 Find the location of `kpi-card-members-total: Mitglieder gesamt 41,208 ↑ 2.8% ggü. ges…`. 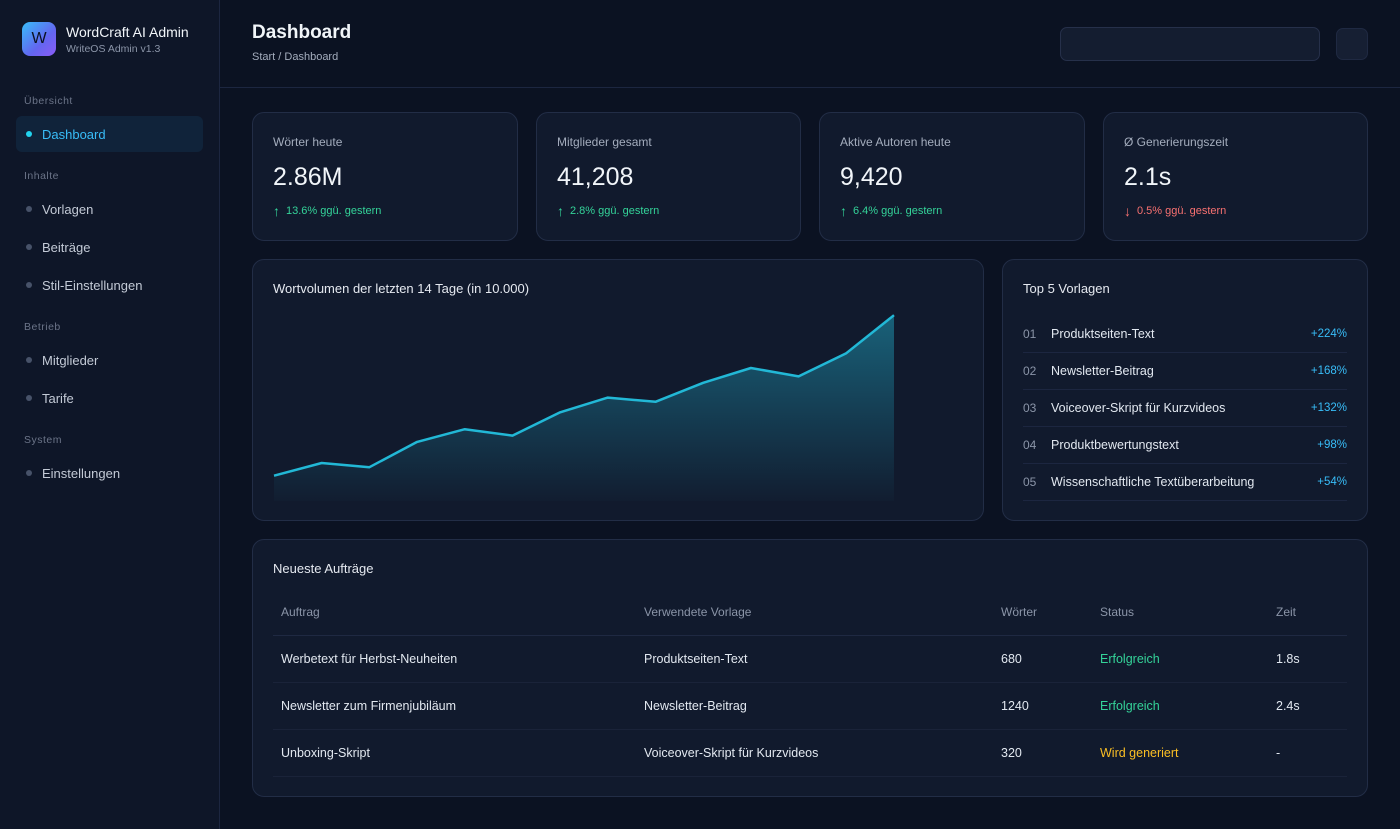

kpi-card-members-total: Mitglieder gesamt 41,208 ↑ 2.8% ggü. ges… is located at coordinates (668, 176).